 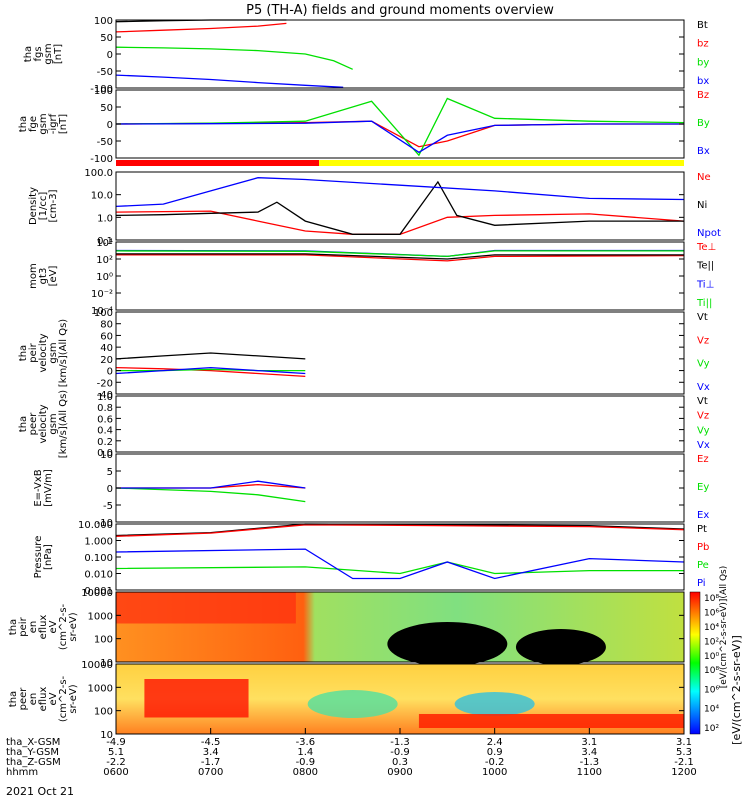 What do you see at coordinates (28, 54) in the screenshot?
I see `ylabel-fgs: tha` at bounding box center [28, 54].